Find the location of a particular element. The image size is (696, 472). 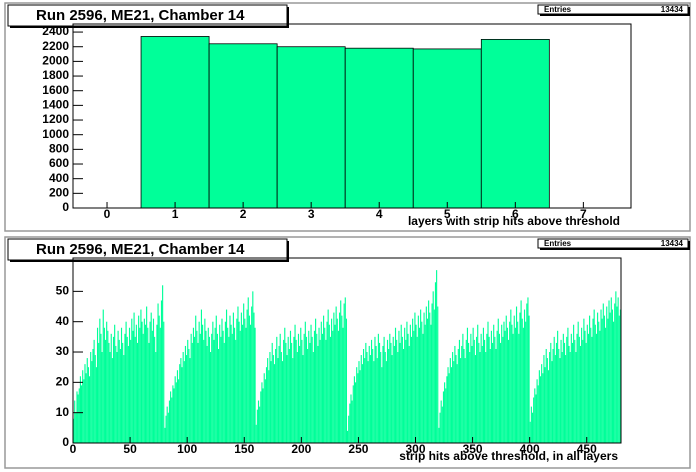

y-tick-label: 2200 is located at coordinates (55, 46).